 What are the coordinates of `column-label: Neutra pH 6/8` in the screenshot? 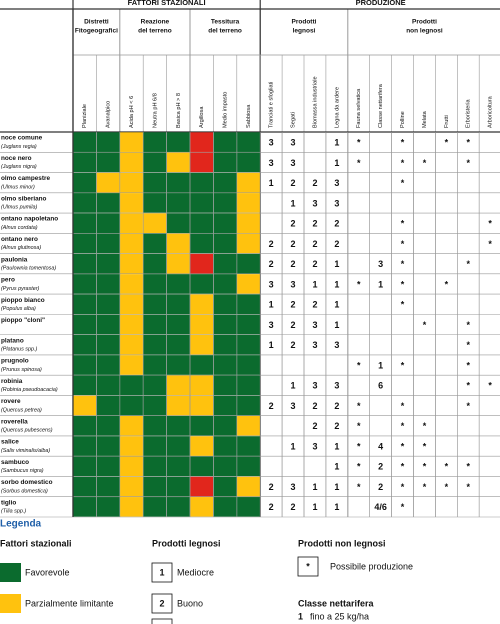 It's located at (155, 110).